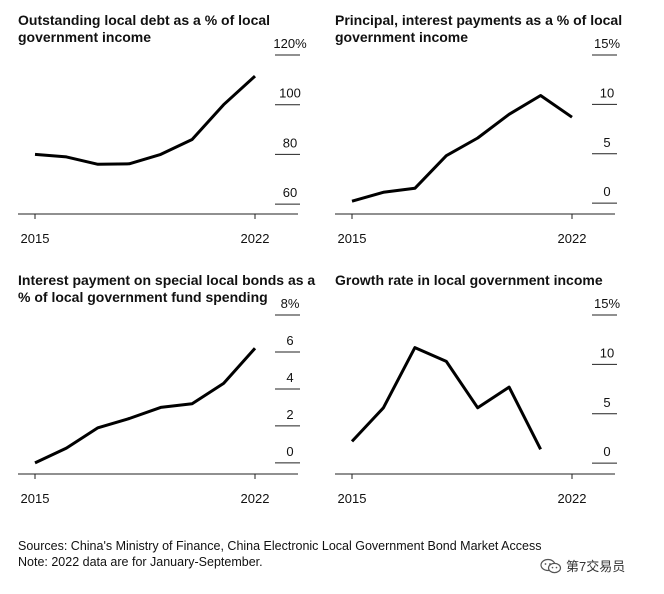 This screenshot has height=594, width=664. Describe the element at coordinates (290, 93) in the screenshot. I see `y-tick-label: 100` at that location.